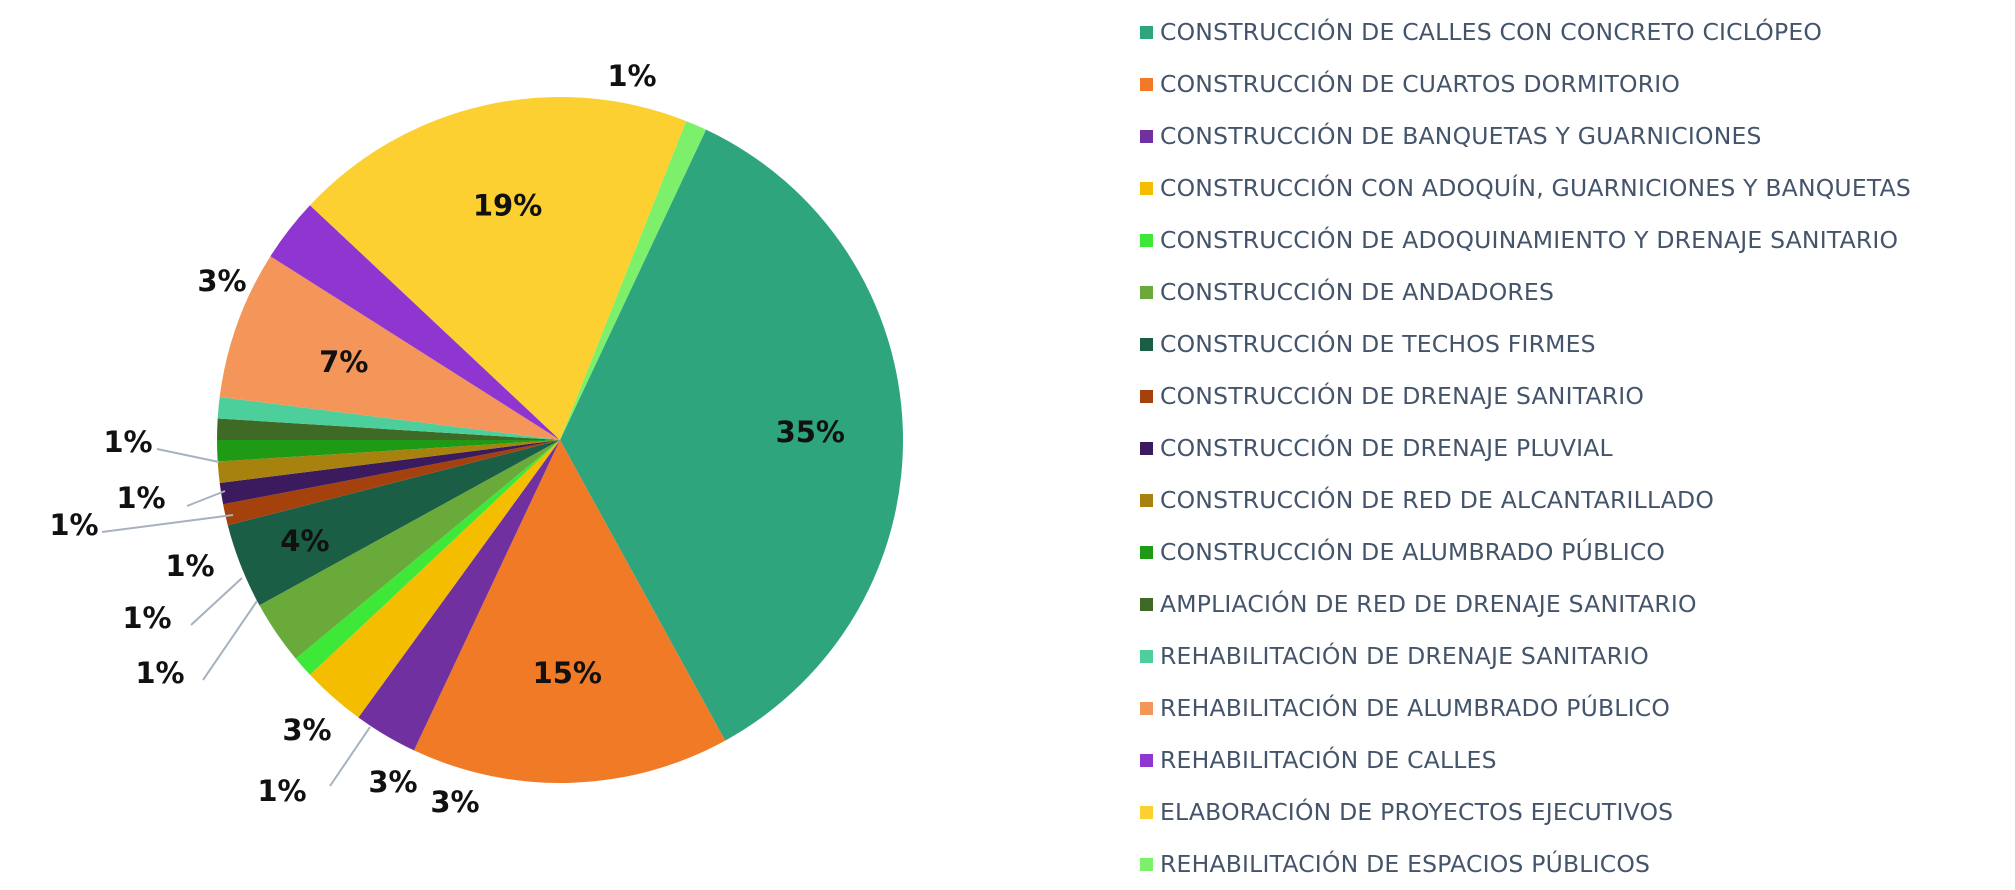 The width and height of the screenshot is (2015, 890). Describe the element at coordinates (1575, 760) in the screenshot. I see `legend-item: REHABILITACIÓN DE CALLES` at that location.